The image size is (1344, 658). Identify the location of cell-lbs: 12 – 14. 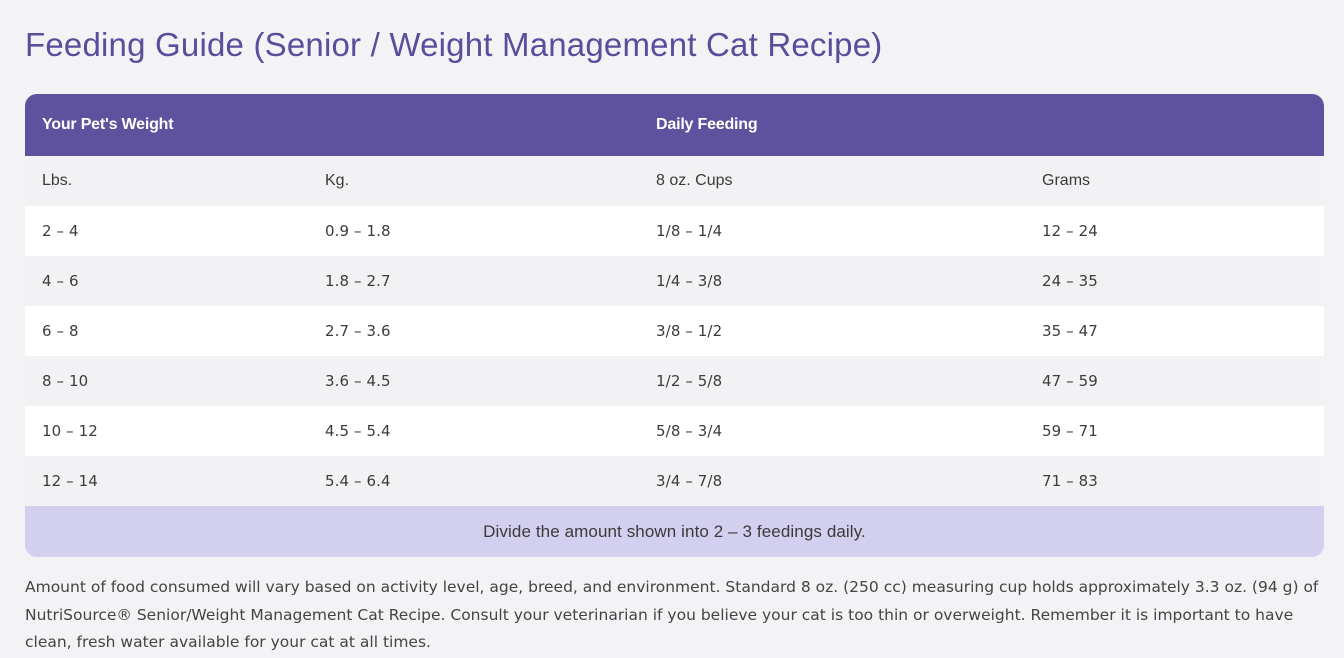
(166, 481).